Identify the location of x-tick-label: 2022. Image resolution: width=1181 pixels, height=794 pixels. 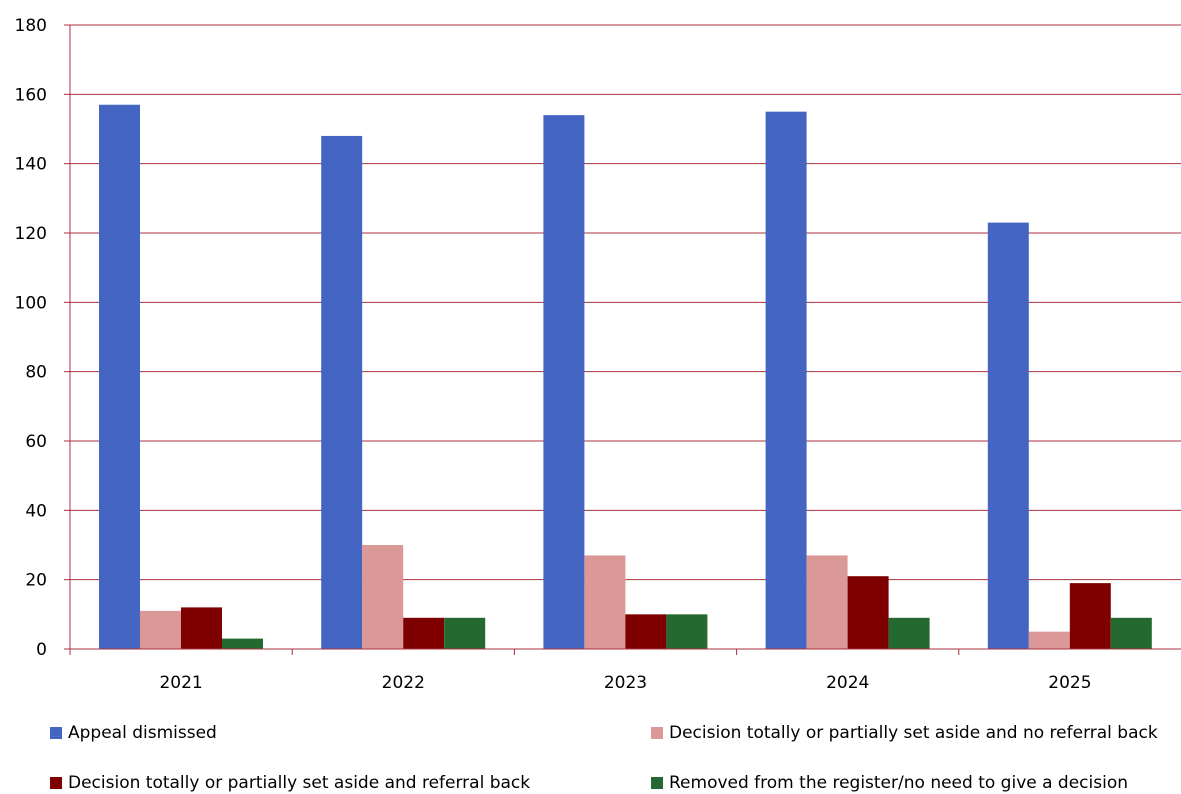
(403, 683).